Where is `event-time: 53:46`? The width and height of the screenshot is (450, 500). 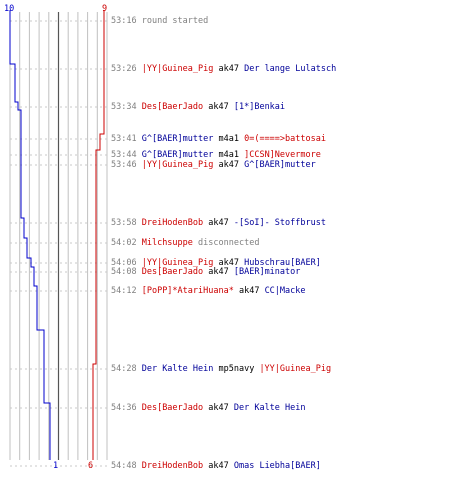 event-time: 53:46 is located at coordinates (126, 165).